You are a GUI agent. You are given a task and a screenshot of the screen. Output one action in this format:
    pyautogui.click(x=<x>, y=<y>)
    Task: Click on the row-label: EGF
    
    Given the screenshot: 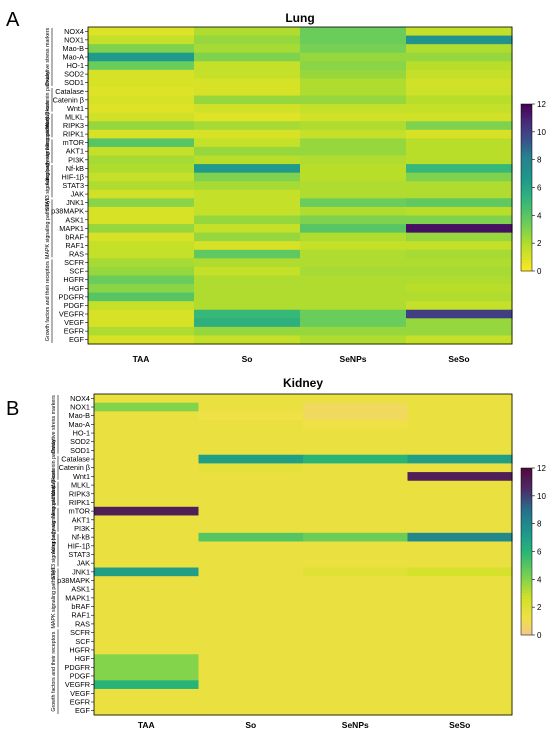 What is the action you would take?
    pyautogui.click(x=83, y=710)
    